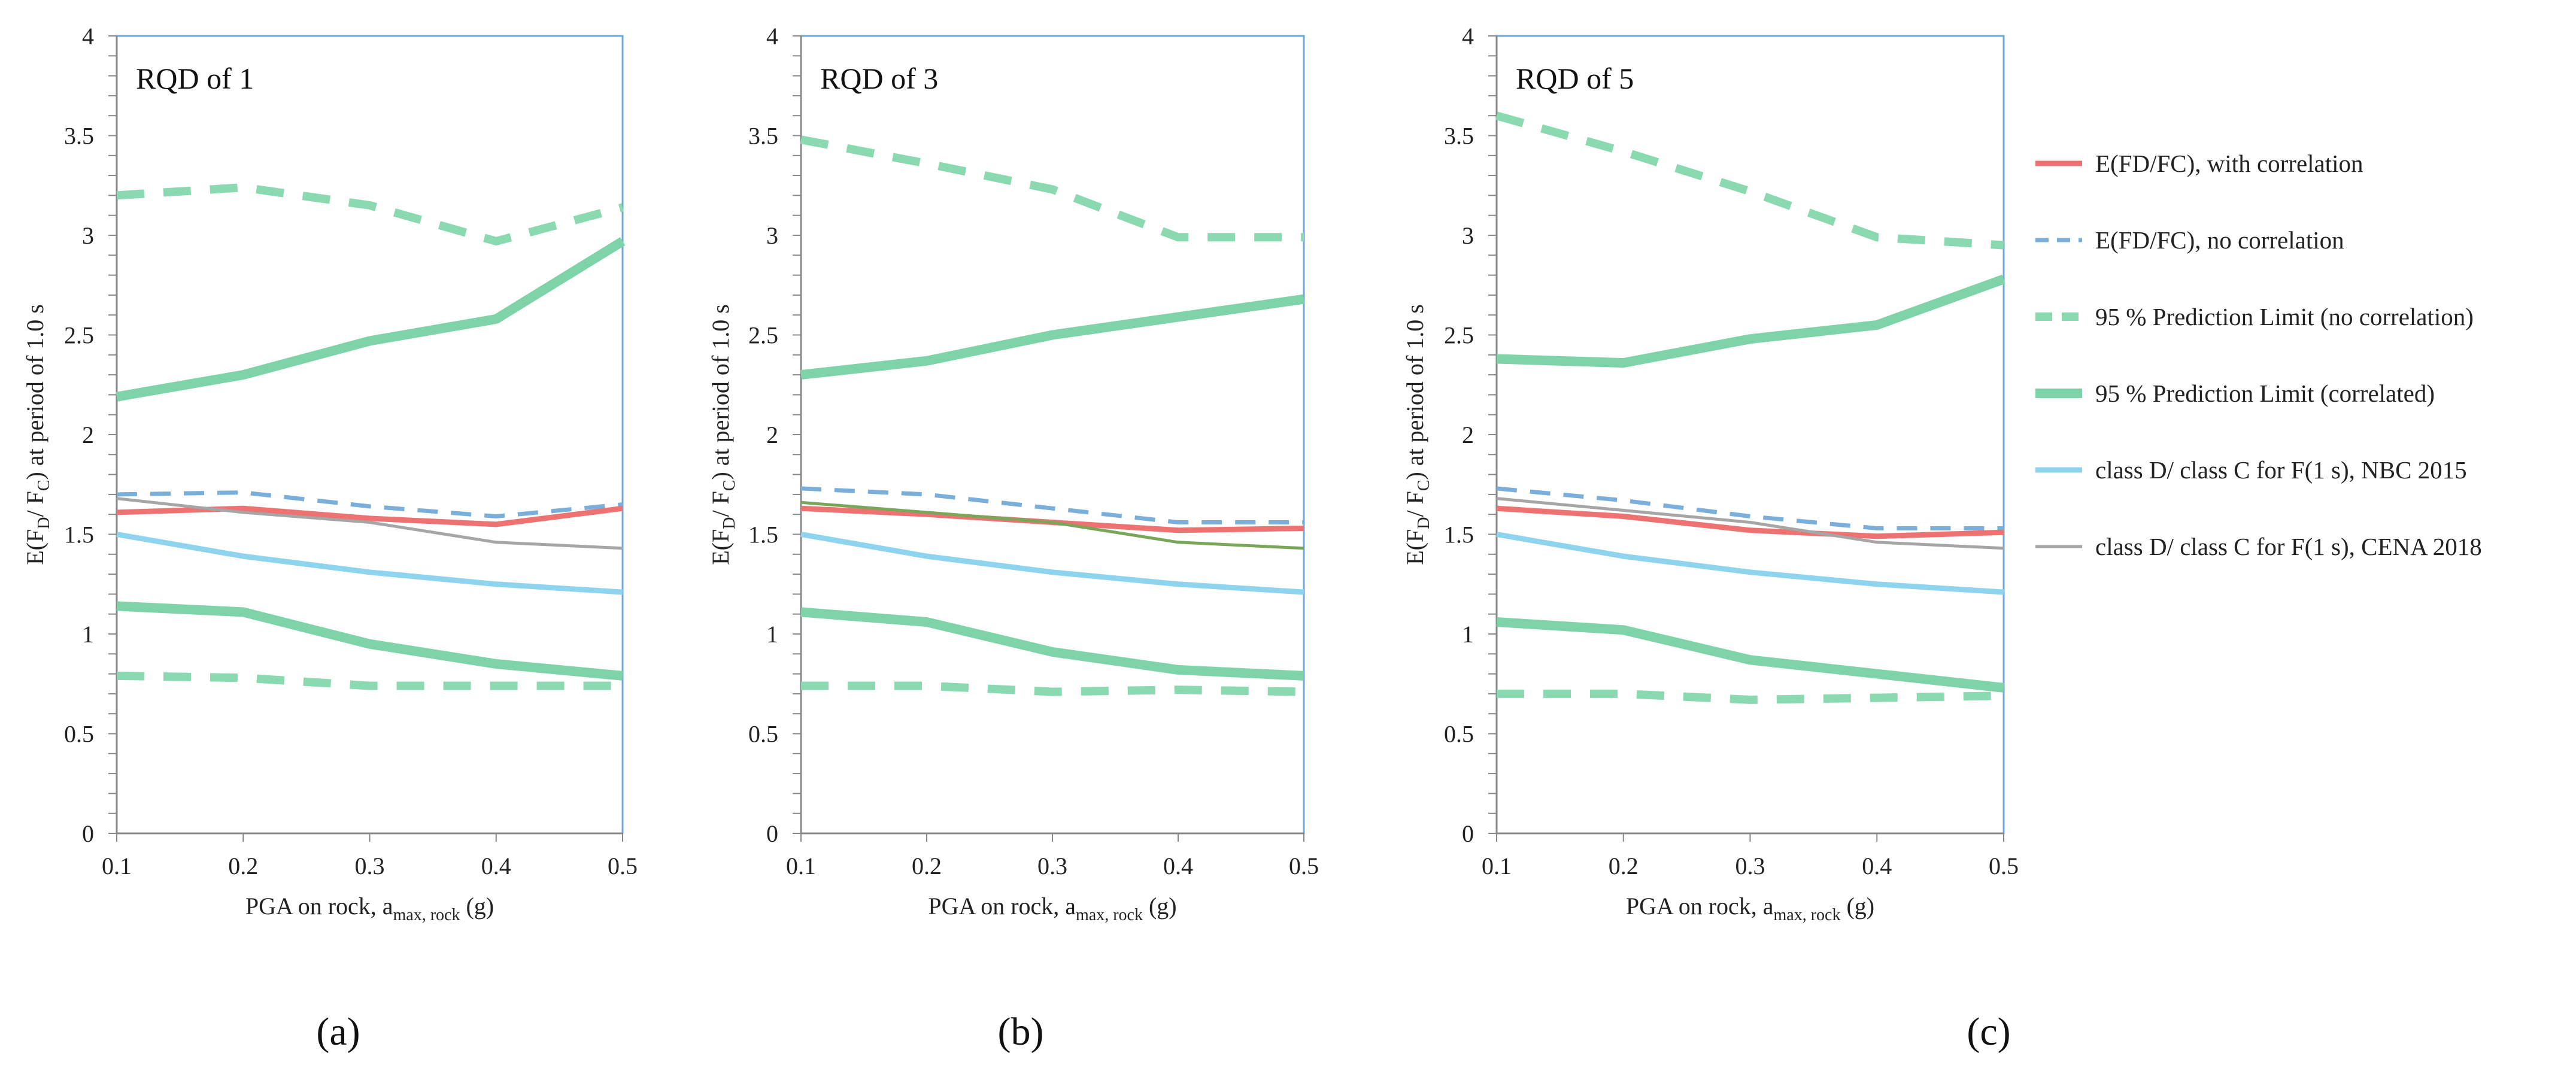  Describe the element at coordinates (2265, 393) in the screenshot. I see `legend-entry-label: 95 % Prediction Limit (correlated)` at that location.